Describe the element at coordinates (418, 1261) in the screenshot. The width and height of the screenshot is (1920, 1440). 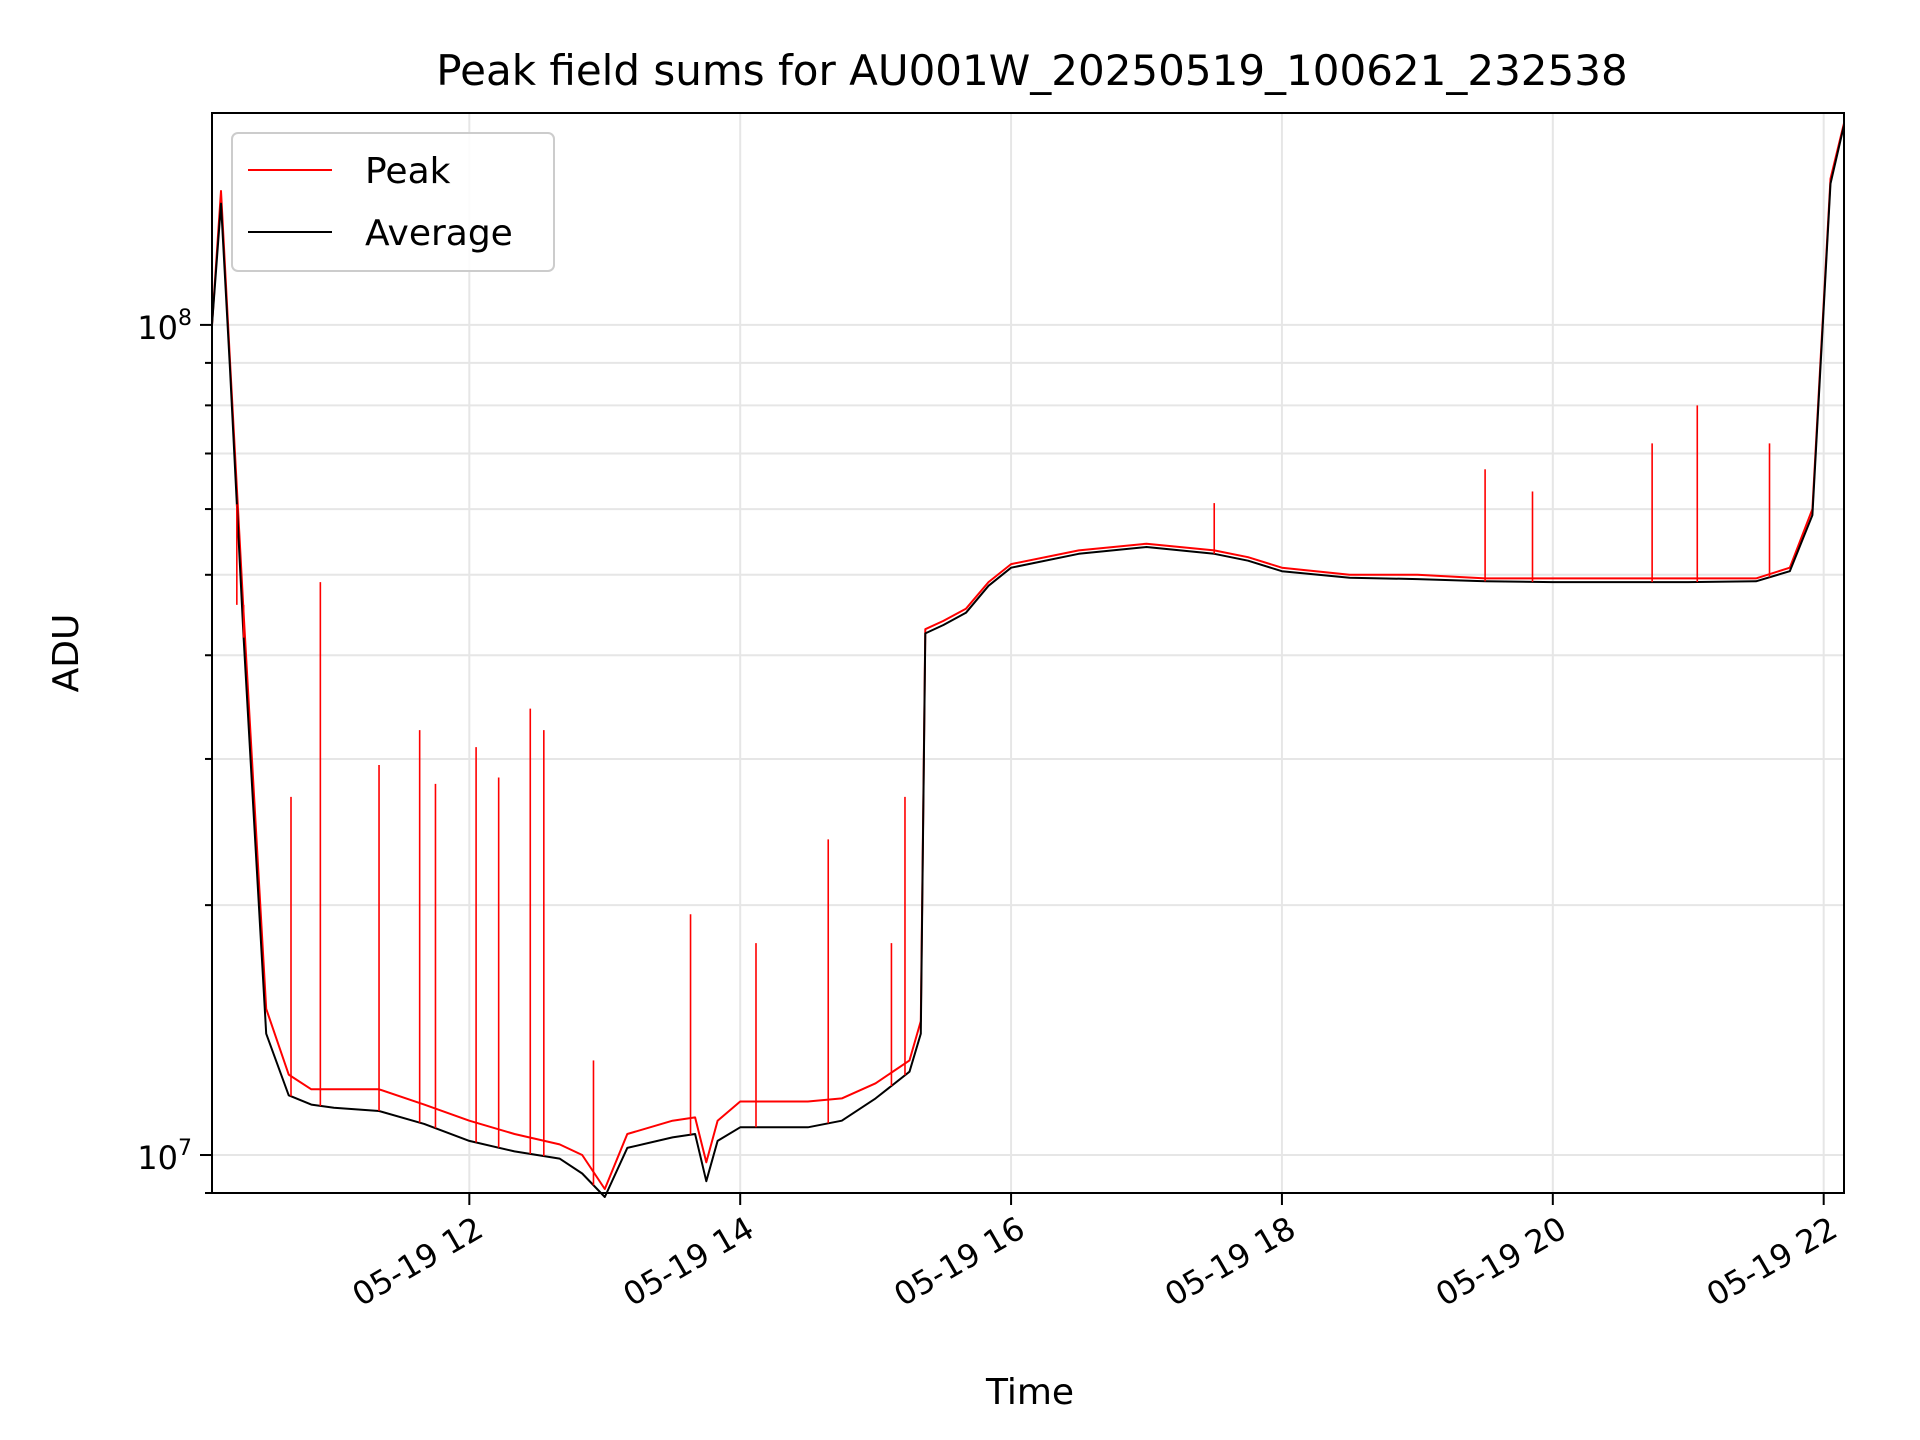
I see `x-tick-label: 05-19 12` at that location.